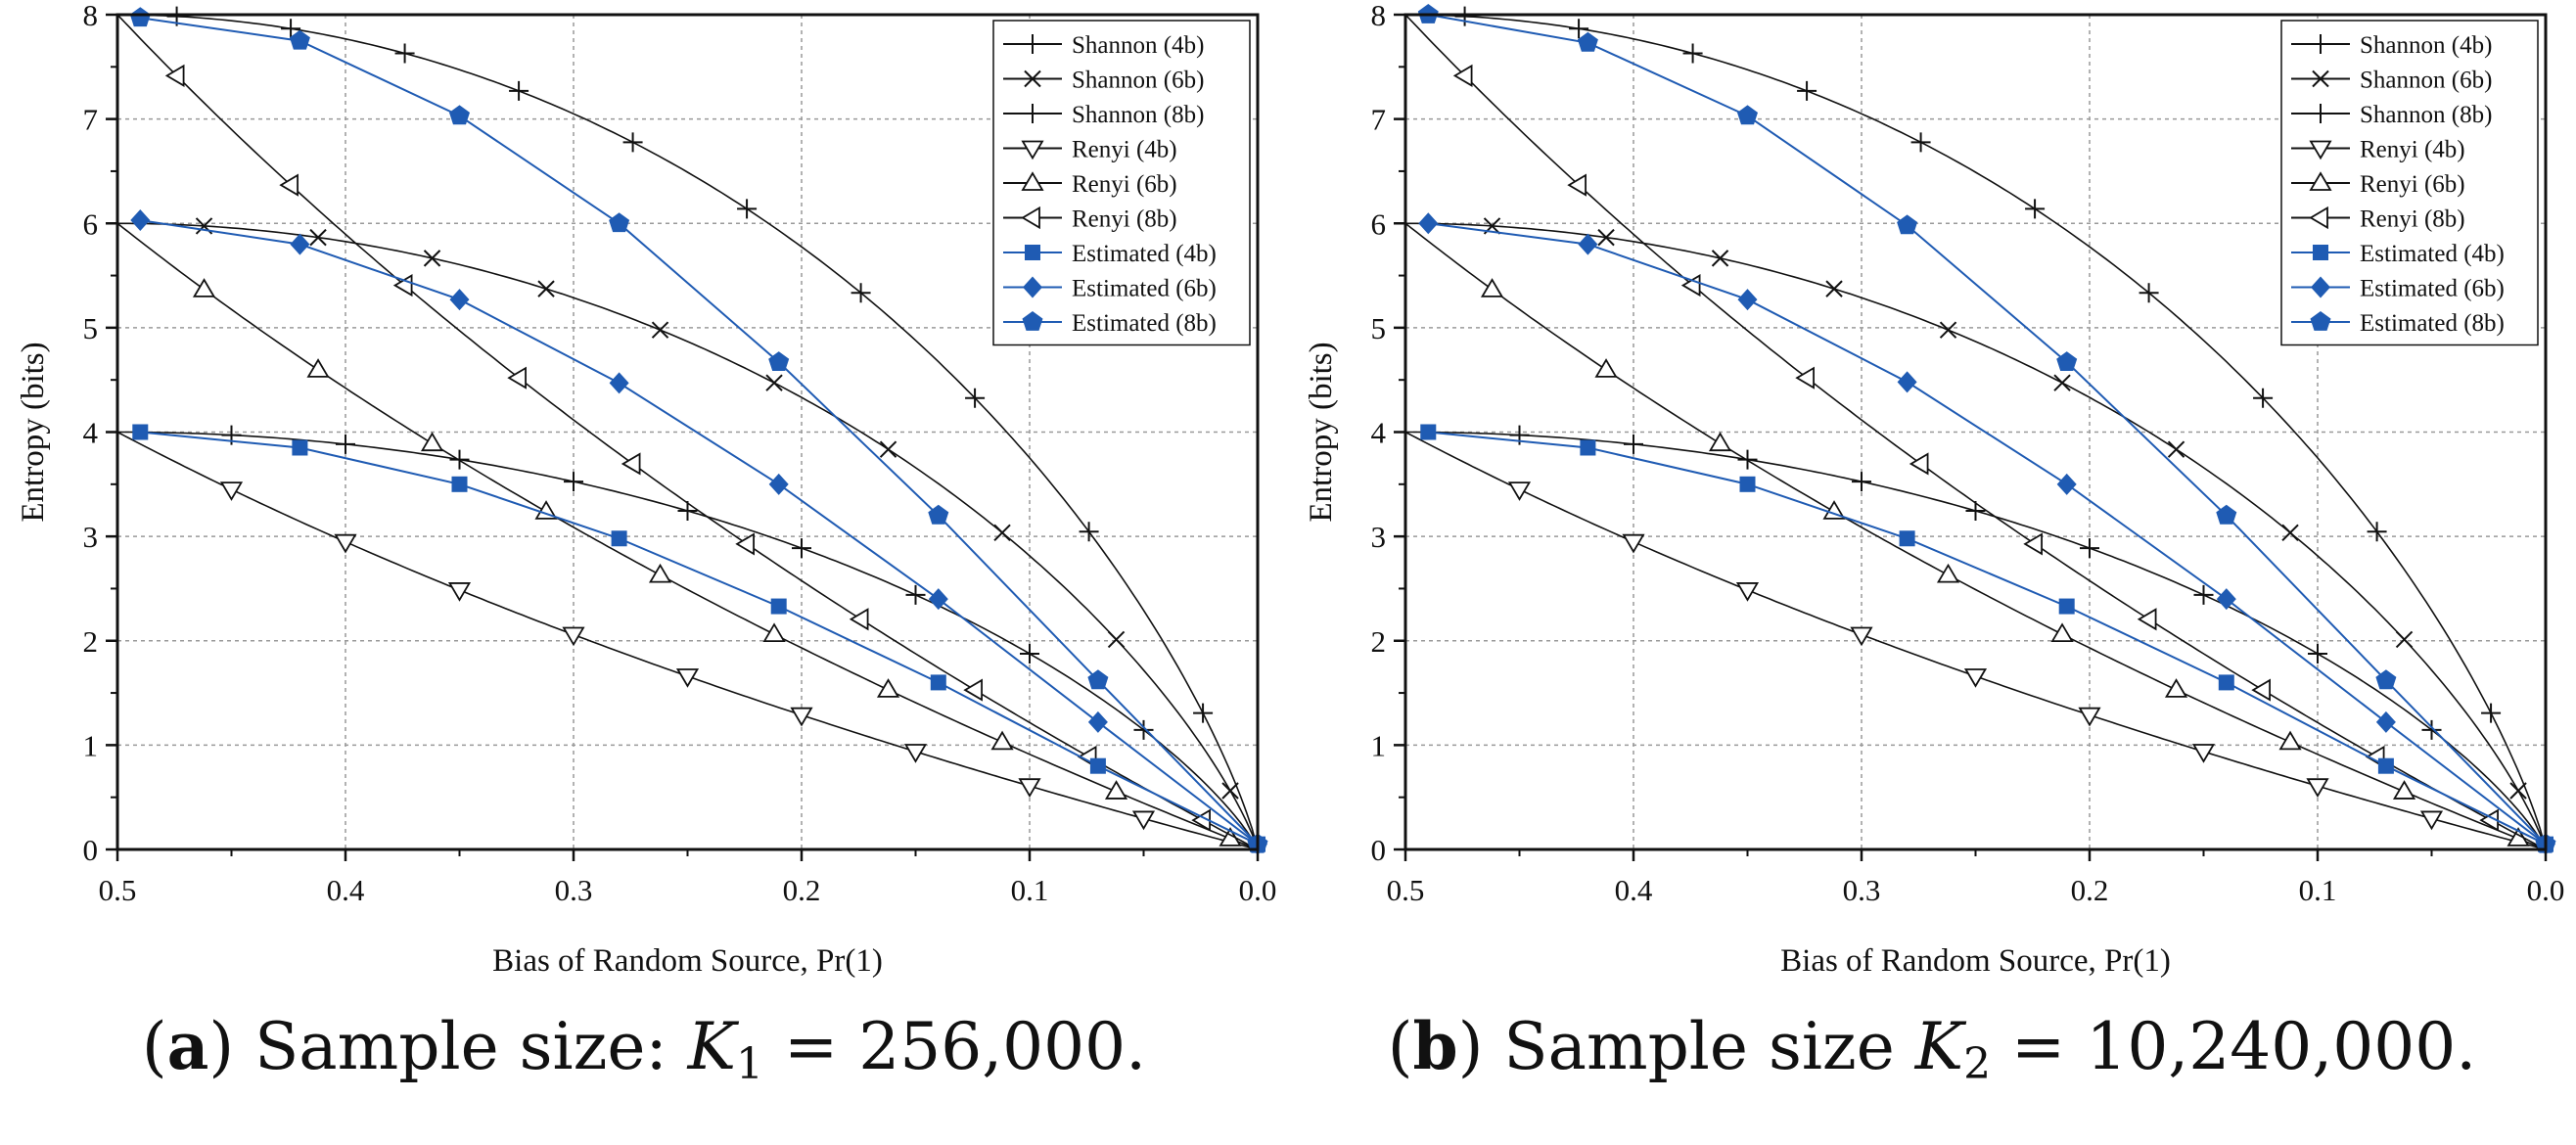 The image size is (2576, 1145). I want to click on caption-a-label: a, so click(187, 1046).